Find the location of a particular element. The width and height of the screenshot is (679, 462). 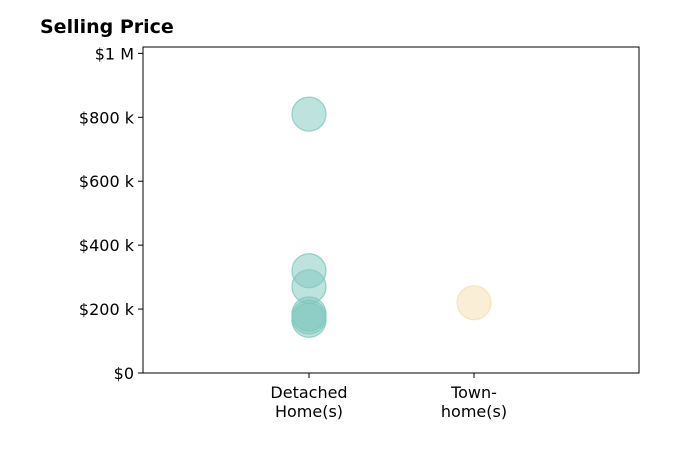

x-axis: Detached Home(s) Town-home(s) is located at coordinates (388, 397).